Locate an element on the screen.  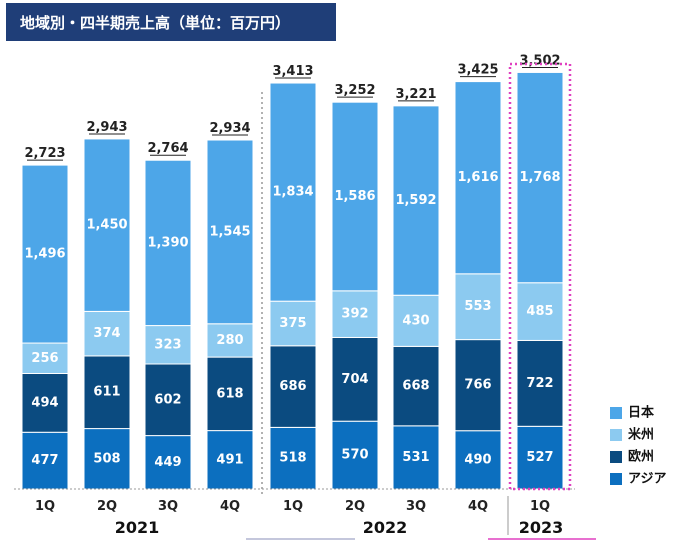
total-value-label: 2,934 is located at coordinates (229, 128).